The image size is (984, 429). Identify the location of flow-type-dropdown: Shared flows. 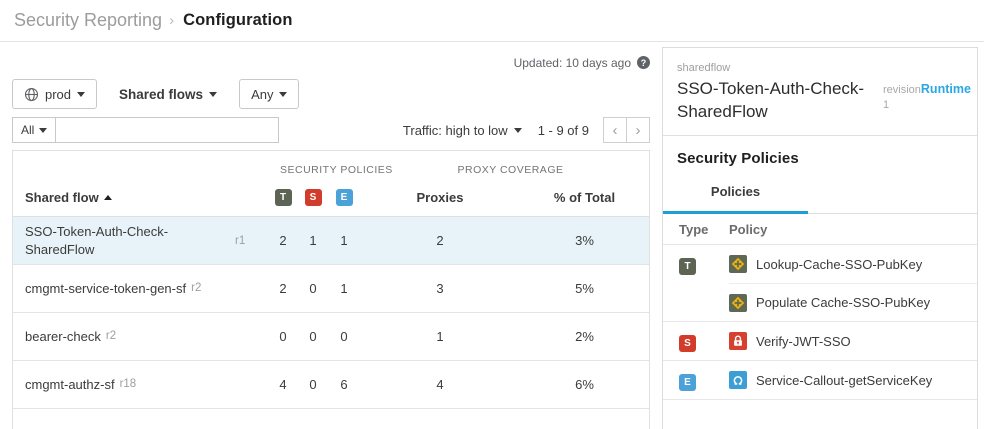
(168, 94).